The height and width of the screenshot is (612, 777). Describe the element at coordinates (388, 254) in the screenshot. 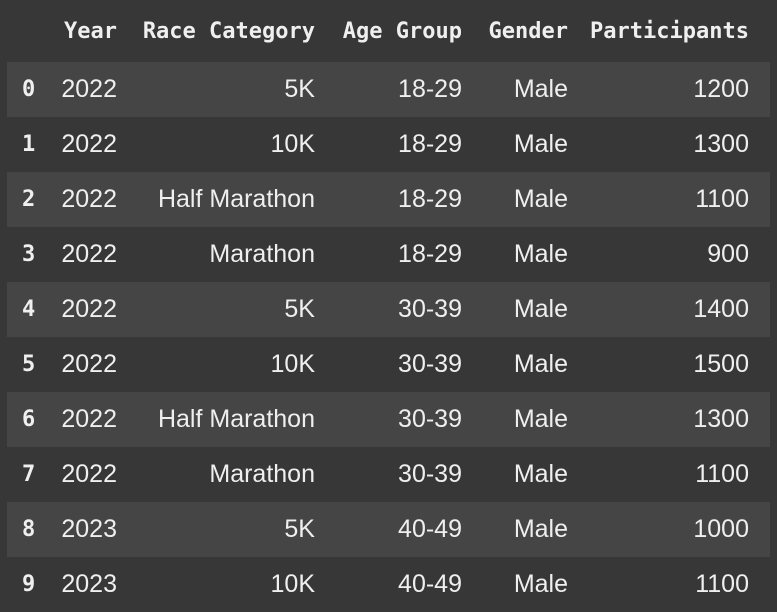

I see `table-row: 3 2022 Marathon 18-29 Male 900` at that location.